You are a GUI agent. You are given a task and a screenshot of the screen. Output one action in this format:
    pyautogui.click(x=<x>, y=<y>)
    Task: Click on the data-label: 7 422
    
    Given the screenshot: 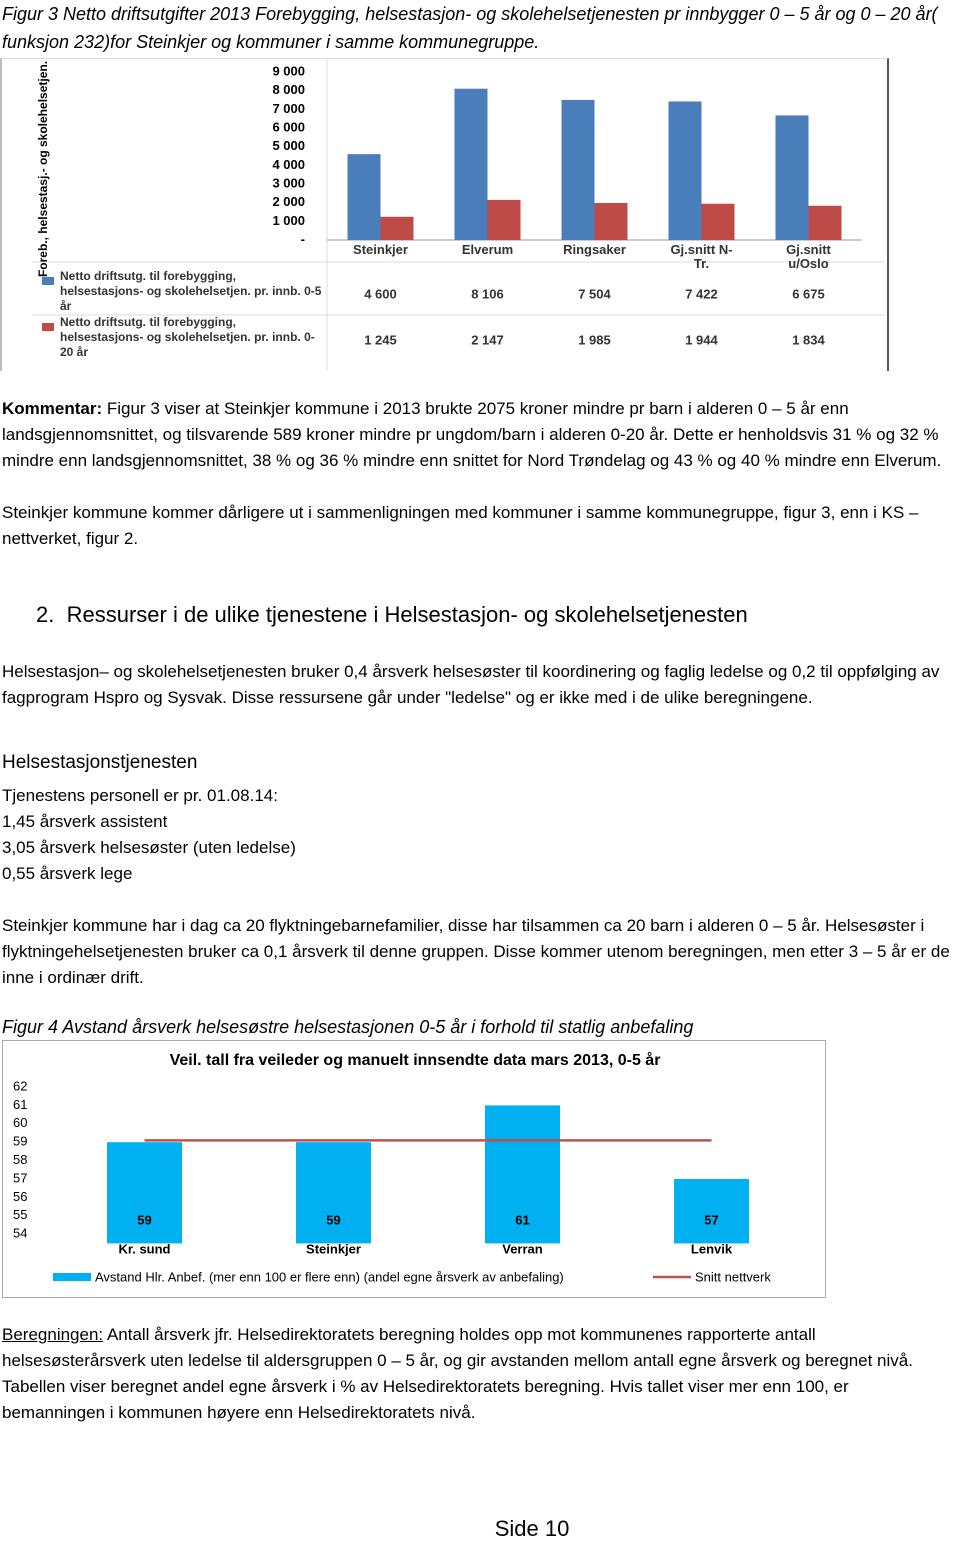 What is the action you would take?
    pyautogui.click(x=701, y=293)
    